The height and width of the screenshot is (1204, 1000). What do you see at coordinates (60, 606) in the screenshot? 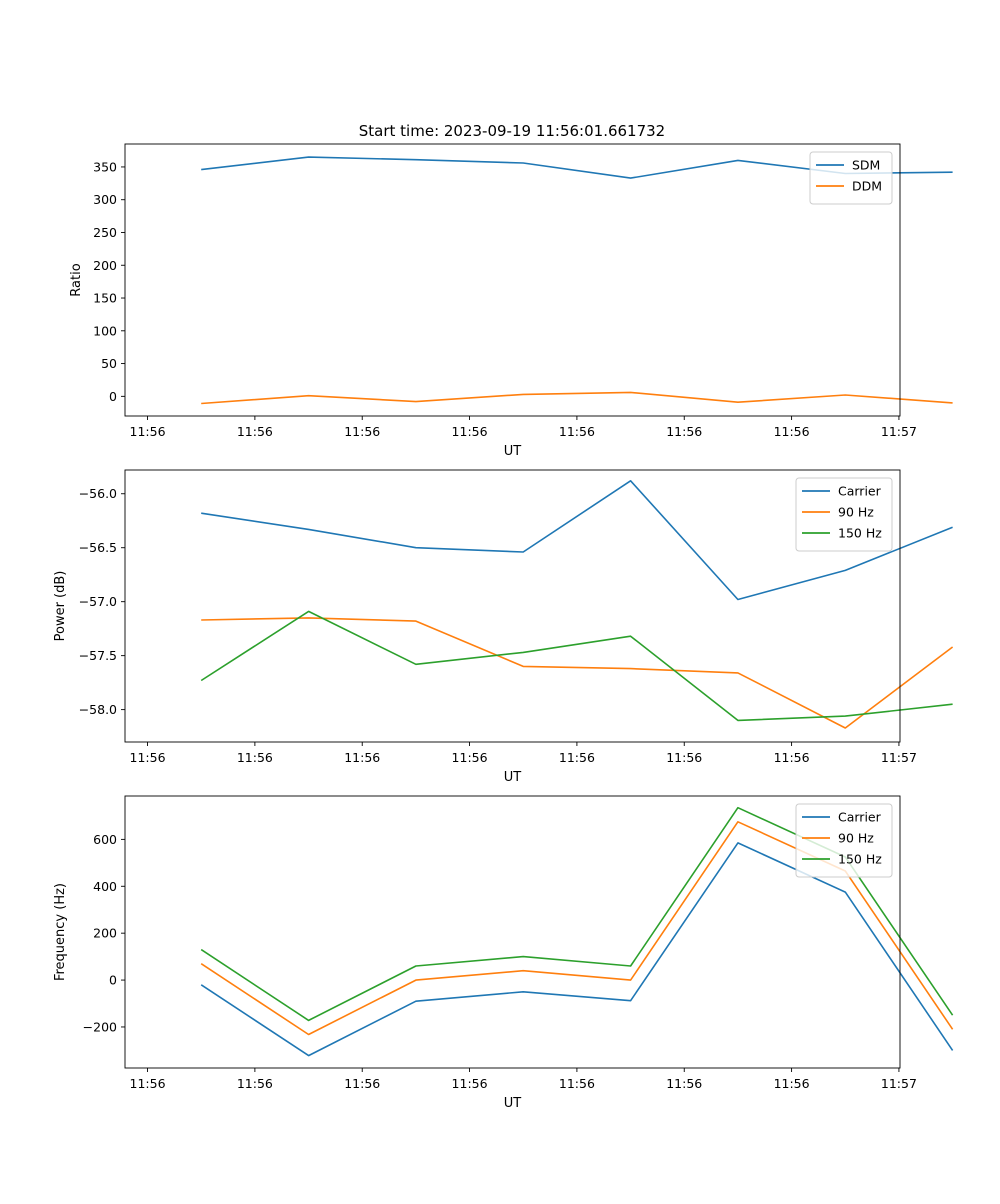
I see `power-y-axis-label: Power (dB)` at bounding box center [60, 606].